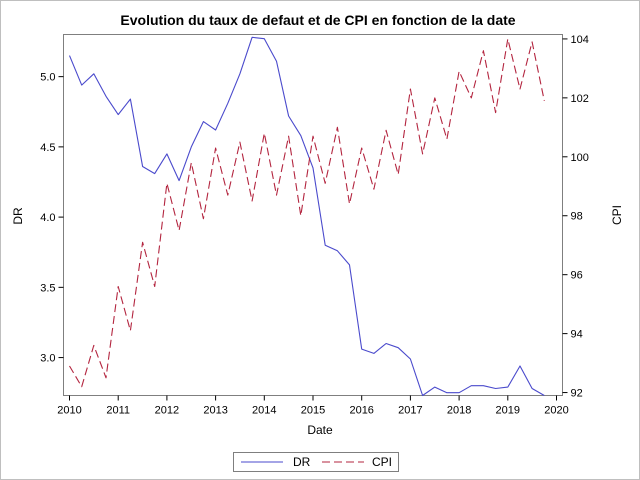 This screenshot has width=640, height=480. What do you see at coordinates (410, 411) in the screenshot?
I see `x-tick-label: 2017` at bounding box center [410, 411].